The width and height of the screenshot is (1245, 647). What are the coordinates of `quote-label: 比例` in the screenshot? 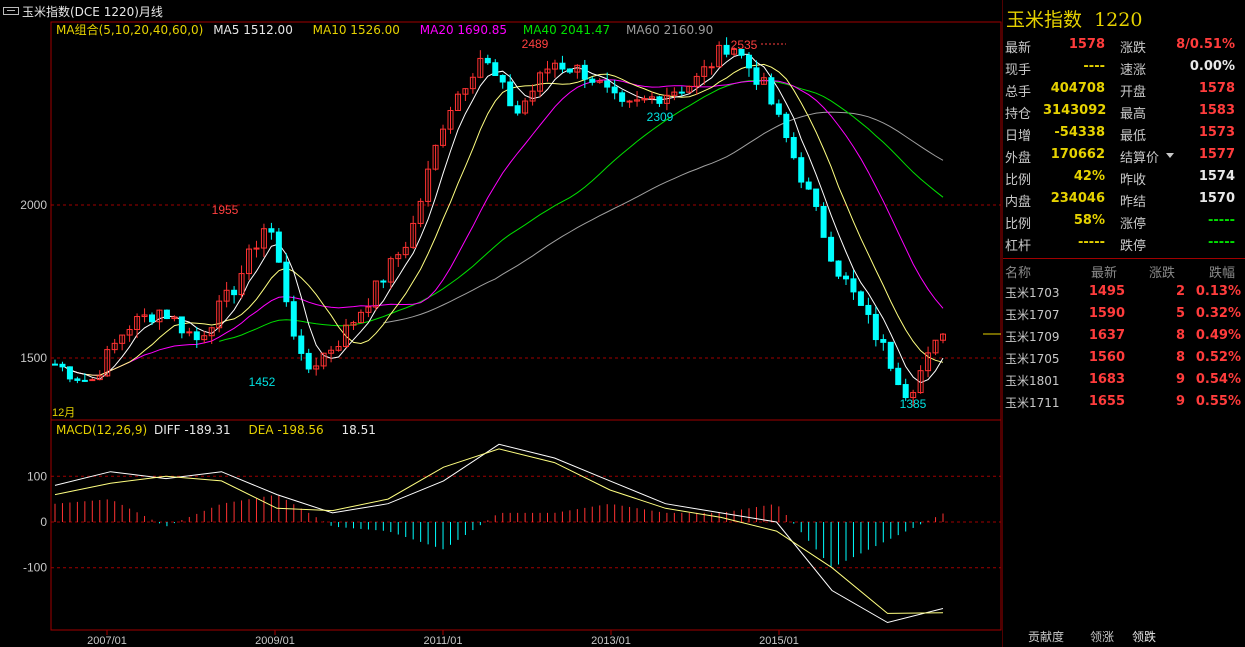 It's located at (1018, 224).